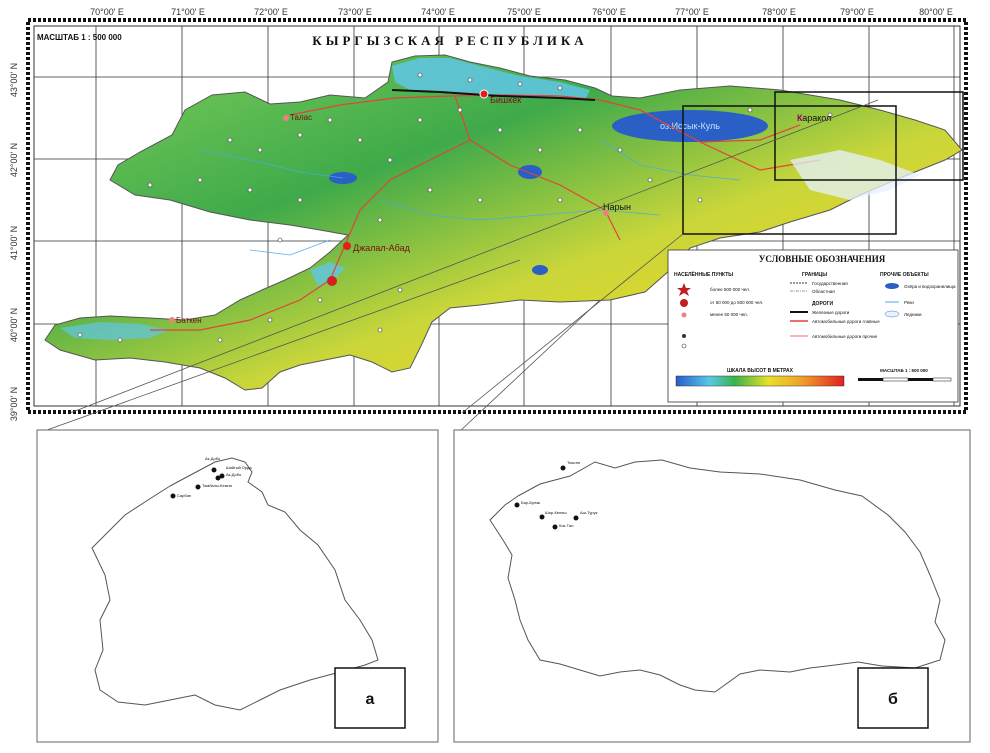 The height and width of the screenshot is (753, 990). What do you see at coordinates (301, 117) in the screenshot?
I see `city-label: Талас` at bounding box center [301, 117].